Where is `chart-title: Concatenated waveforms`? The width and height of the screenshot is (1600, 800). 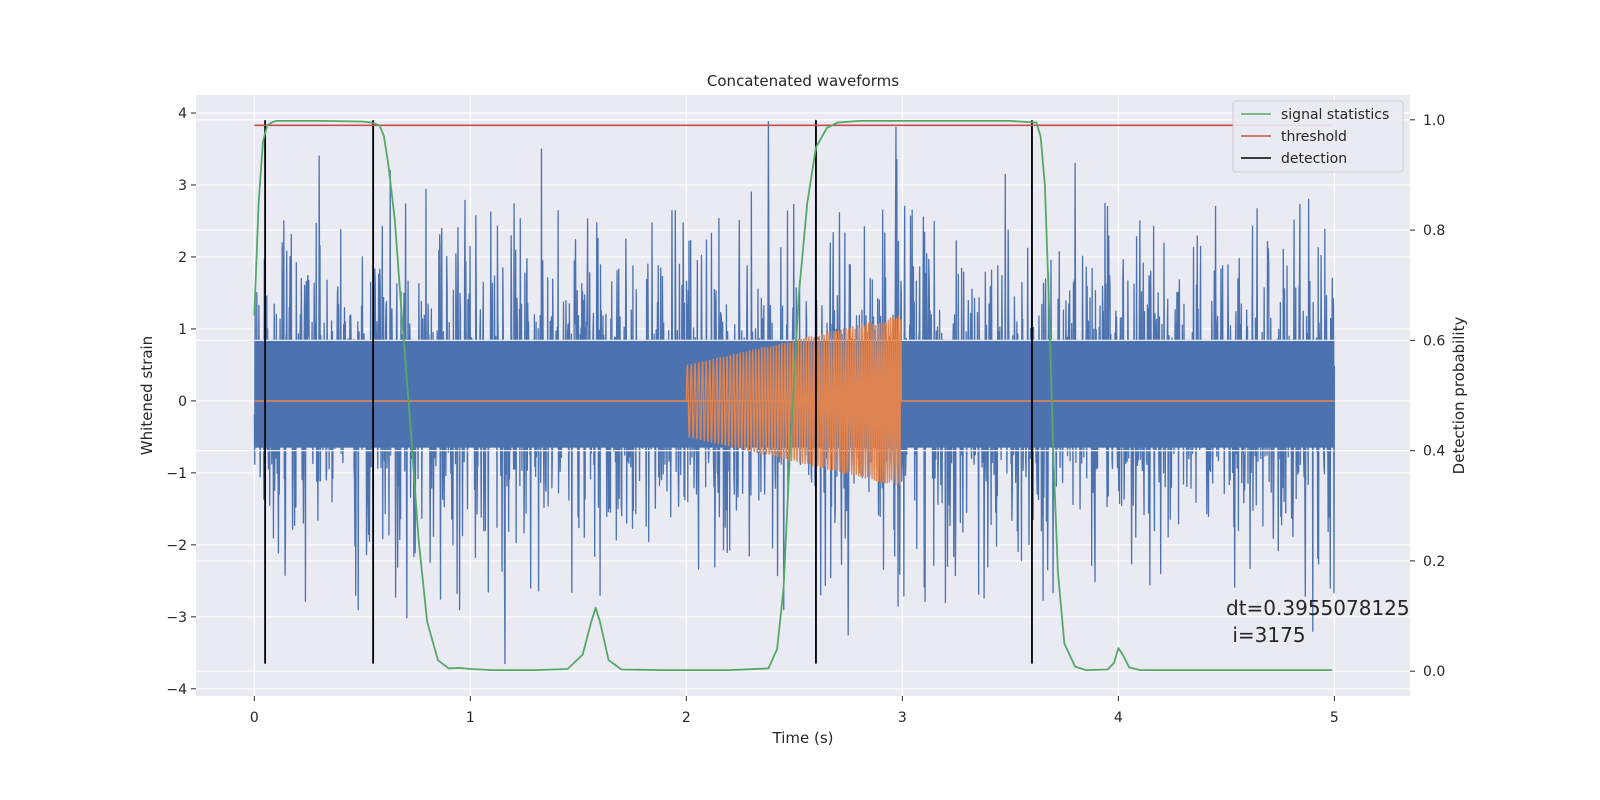
chart-title: Concatenated waveforms is located at coordinates (803, 81).